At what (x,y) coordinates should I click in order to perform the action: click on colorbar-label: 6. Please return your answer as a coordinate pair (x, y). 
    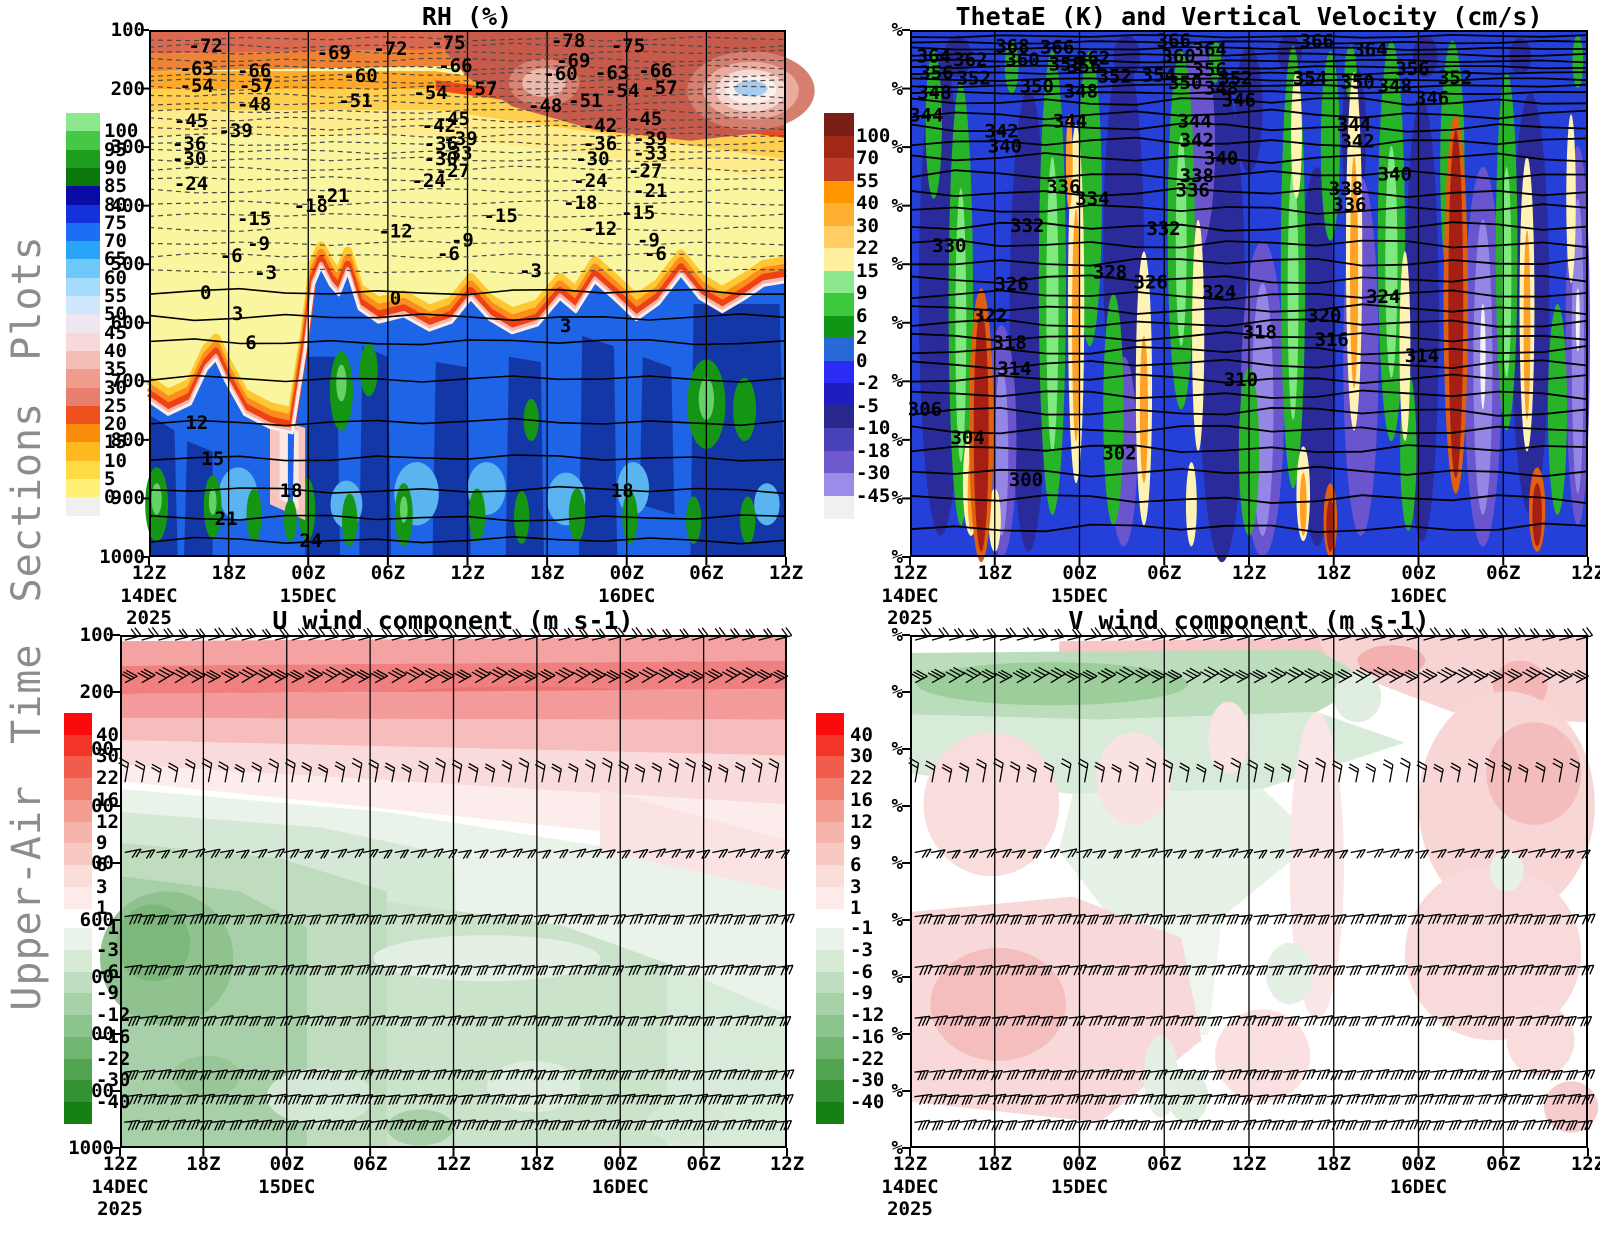
    Looking at the image, I should click on (856, 864).